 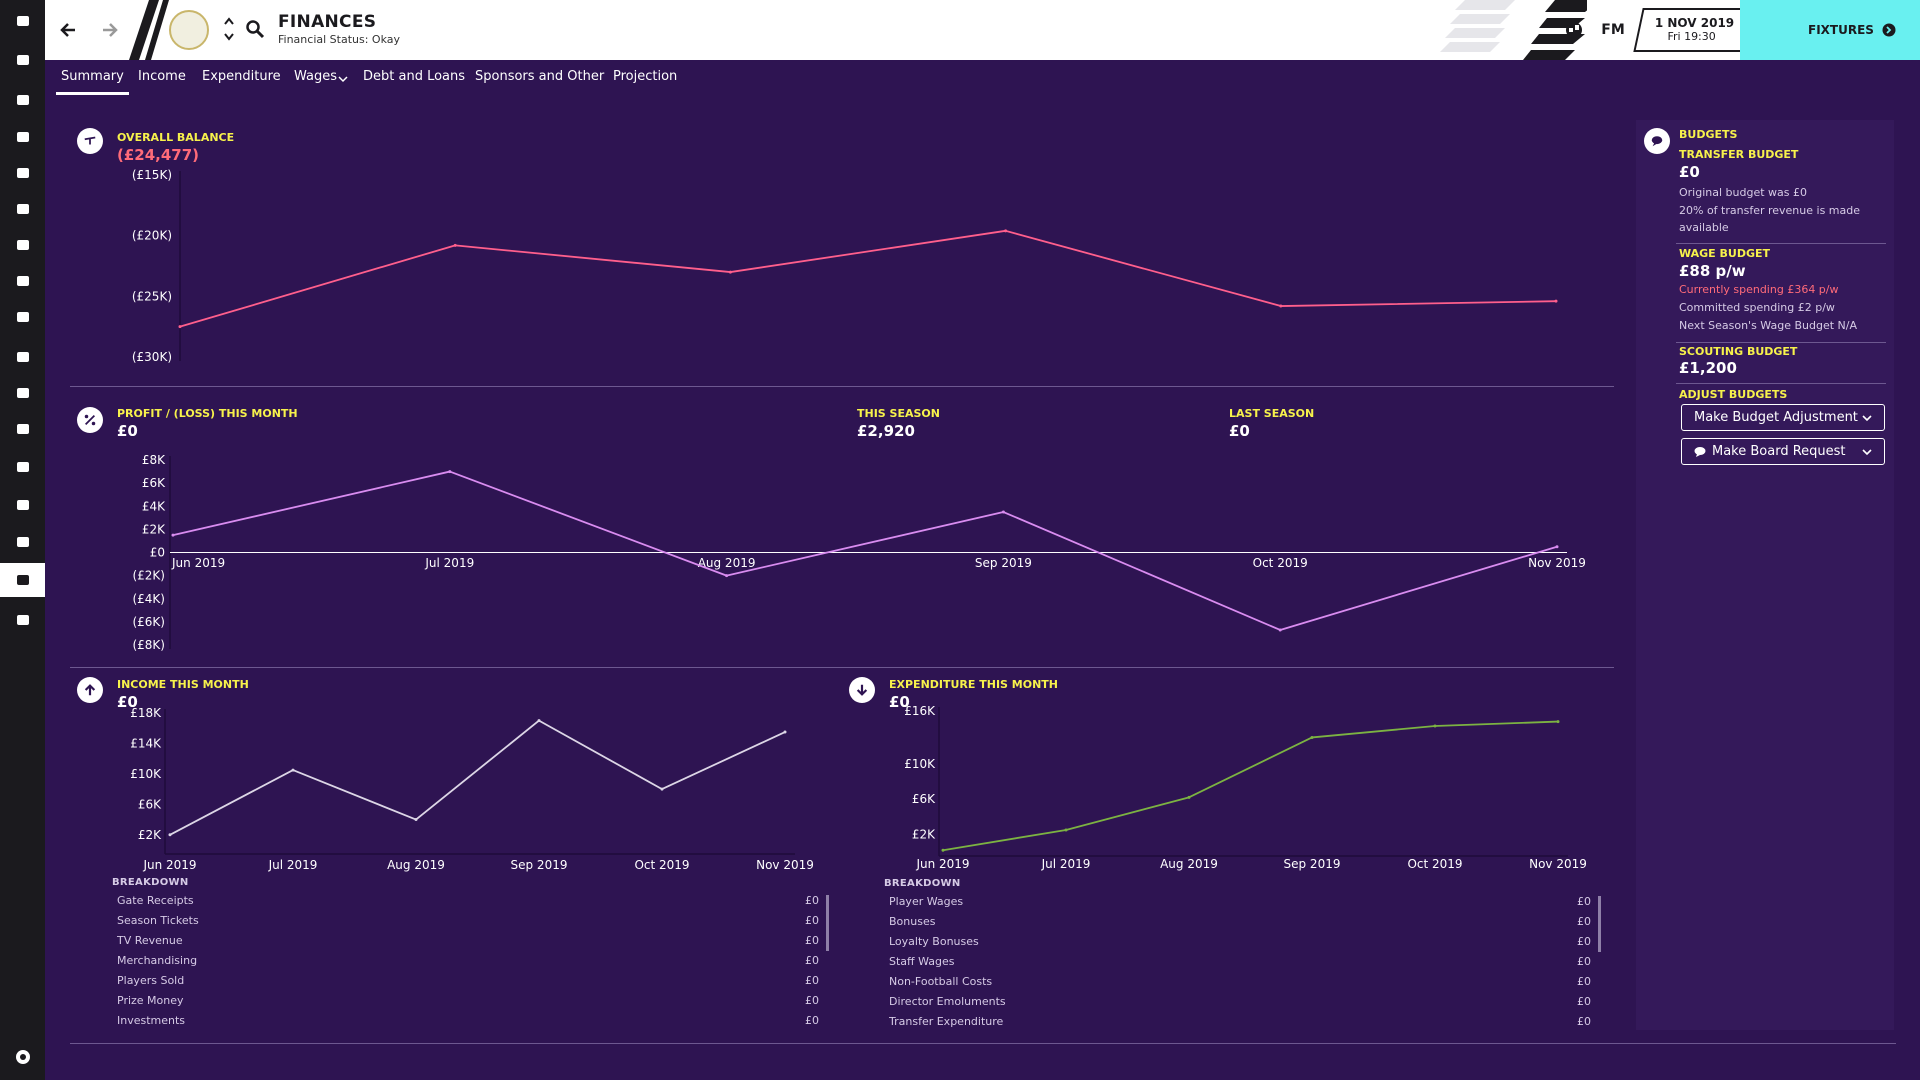 What do you see at coordinates (150, 882) in the screenshot?
I see `income-breakdown-title: BREAKDOWN` at bounding box center [150, 882].